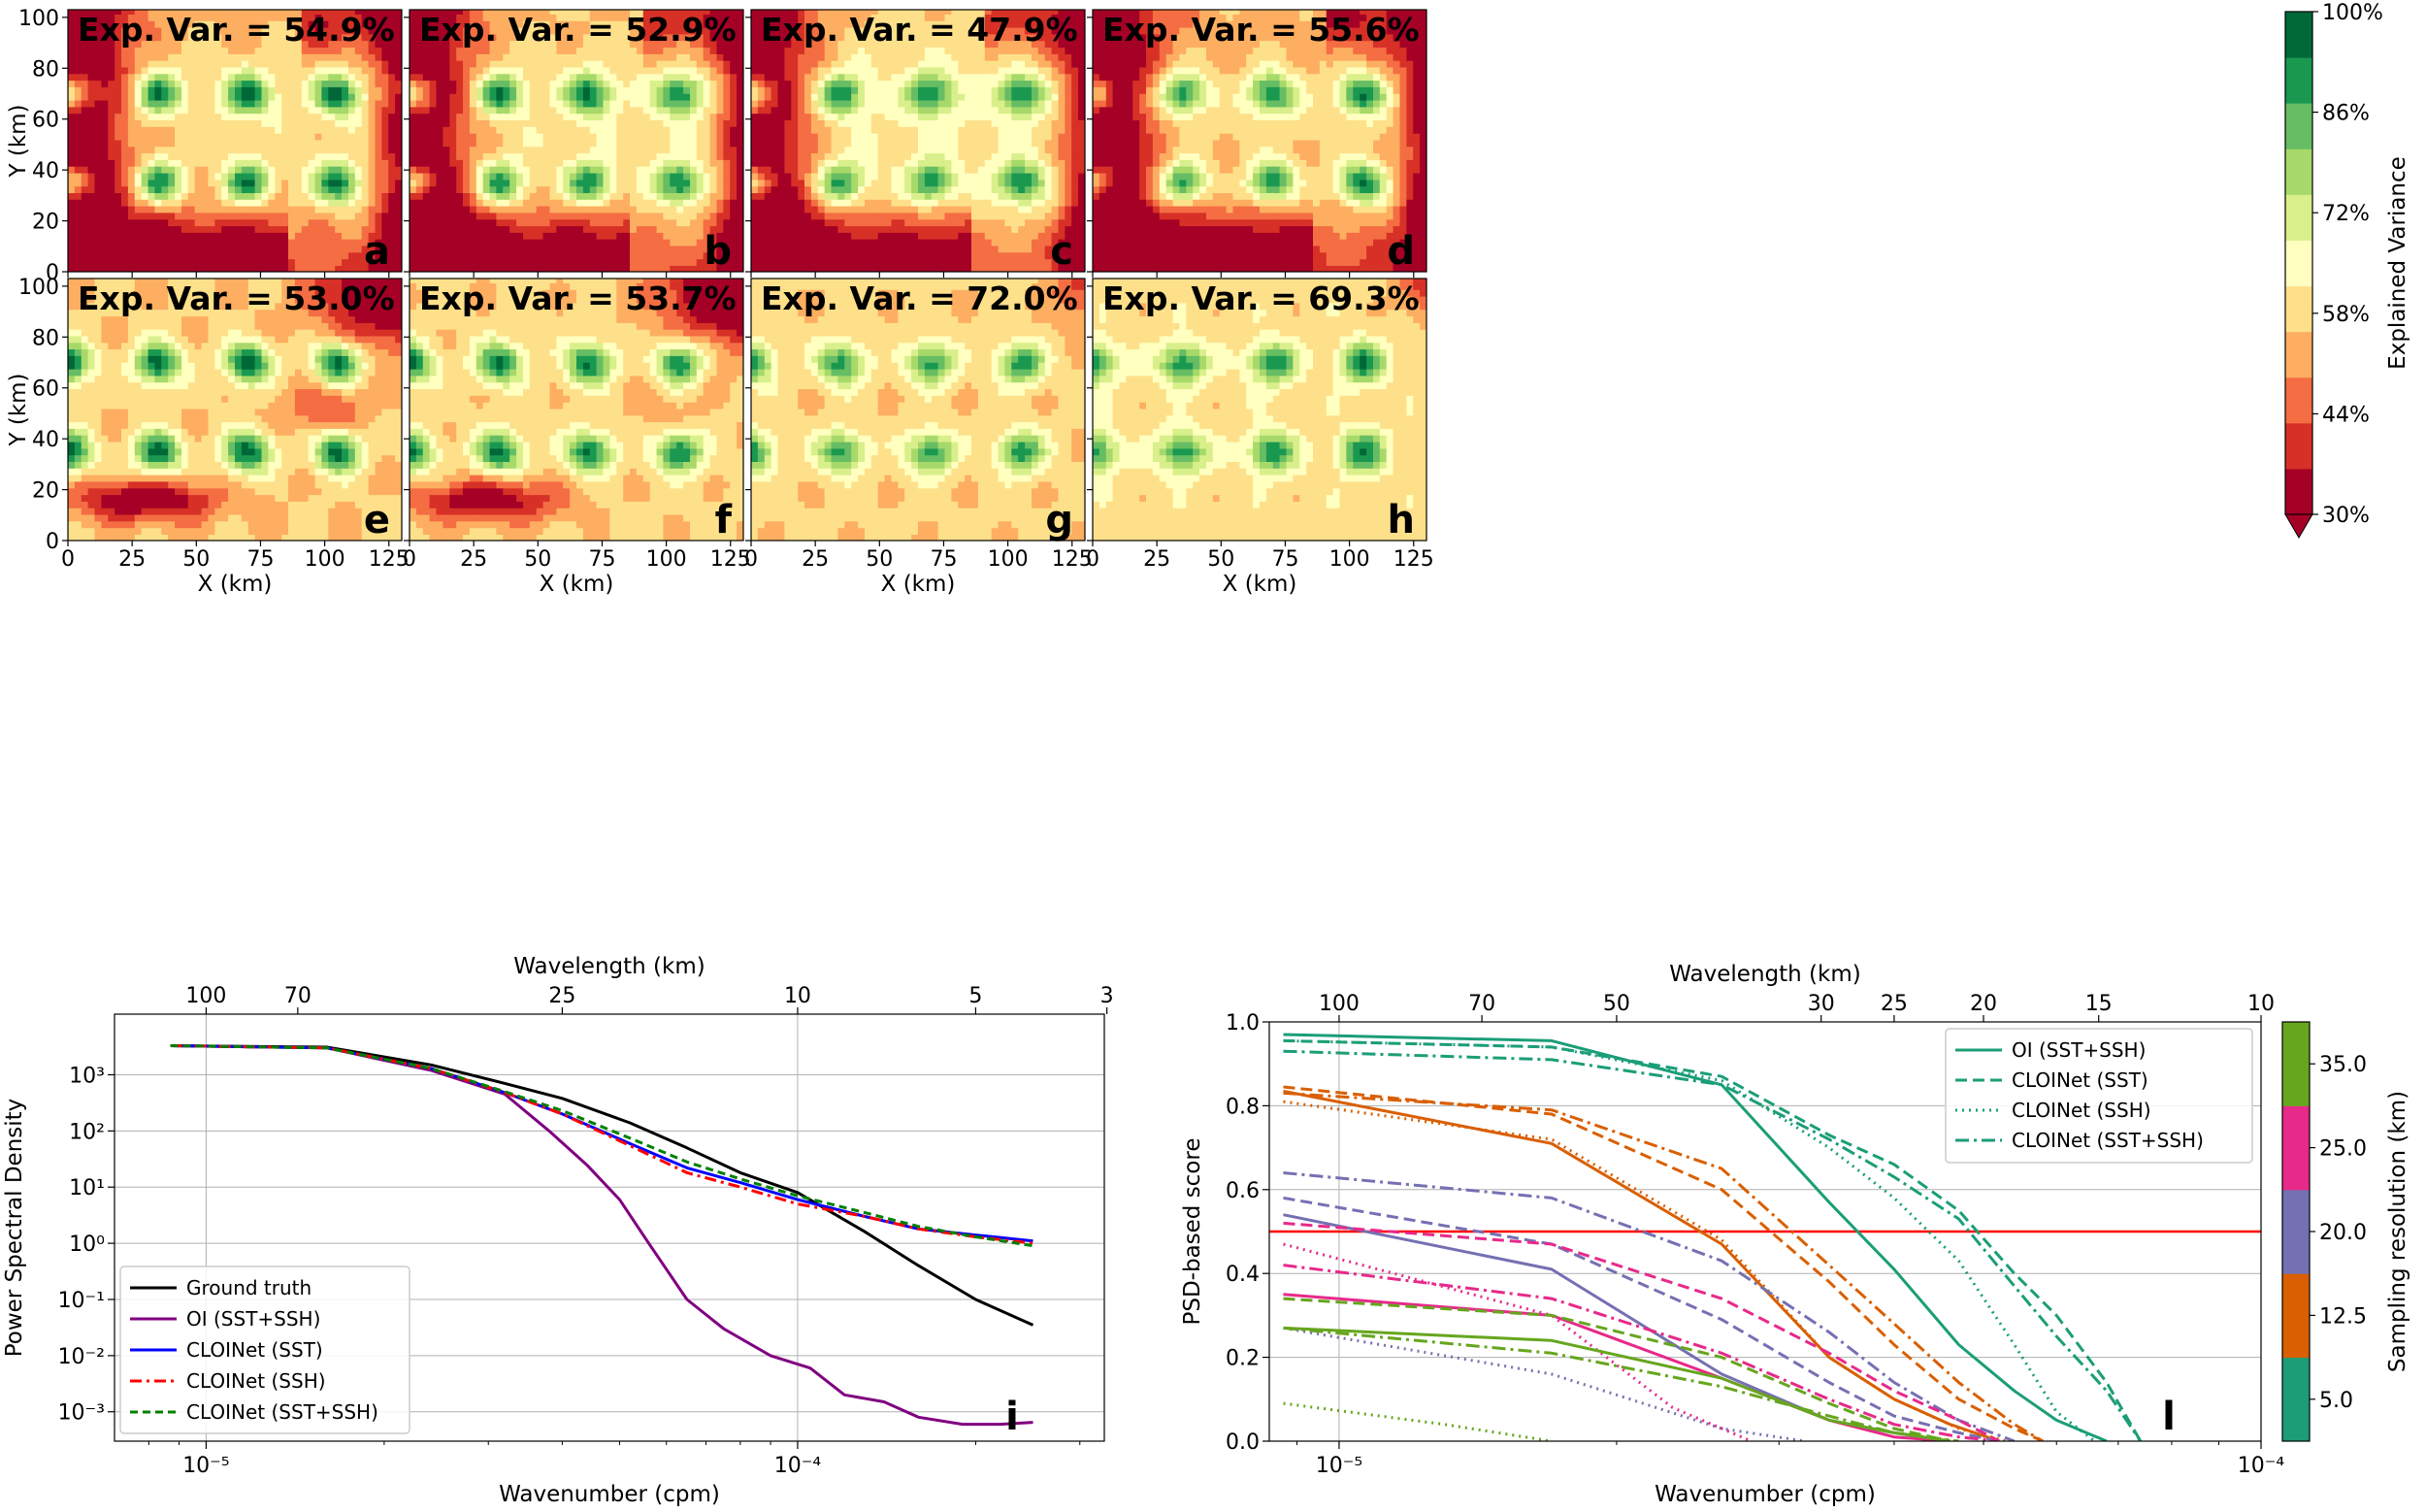 Image resolution: width=2426 pixels, height=1512 pixels. What do you see at coordinates (797, 996) in the screenshot?
I see `top-tick-label: 10` at bounding box center [797, 996].